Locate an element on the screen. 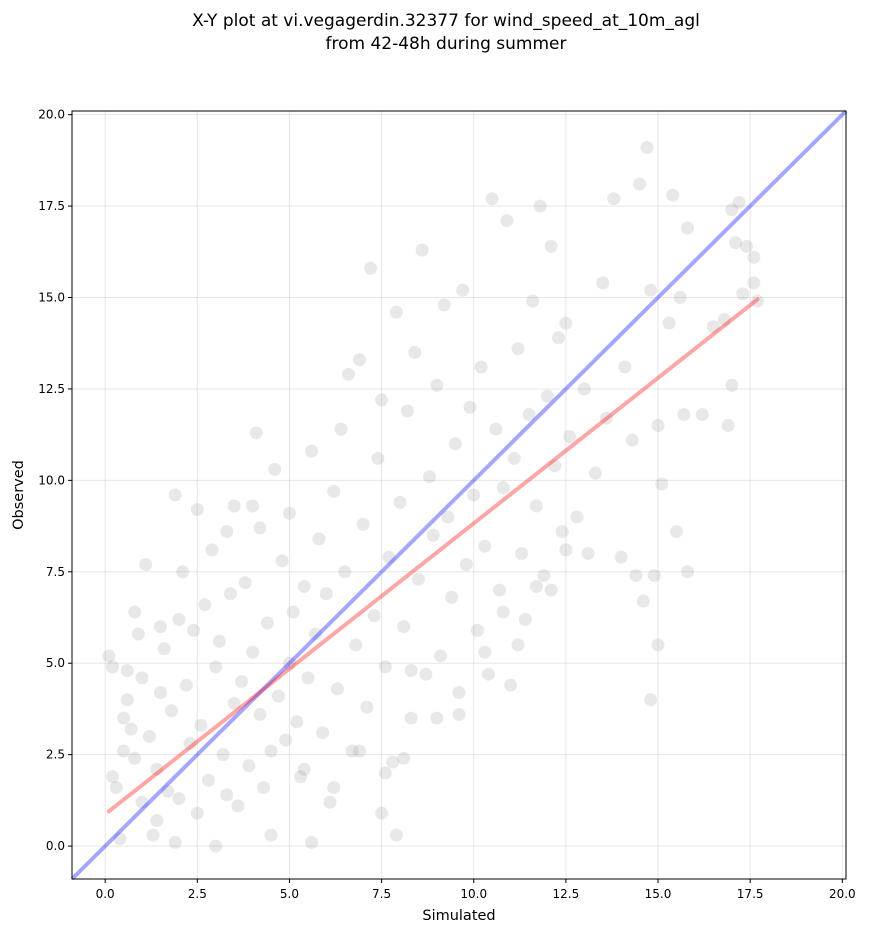 The height and width of the screenshot is (934, 869). x-axis-ticks: 0.0 2.5 5.0 7.5 10.0 12.5 15.0 17.5 20.0 is located at coordinates (476, 890).